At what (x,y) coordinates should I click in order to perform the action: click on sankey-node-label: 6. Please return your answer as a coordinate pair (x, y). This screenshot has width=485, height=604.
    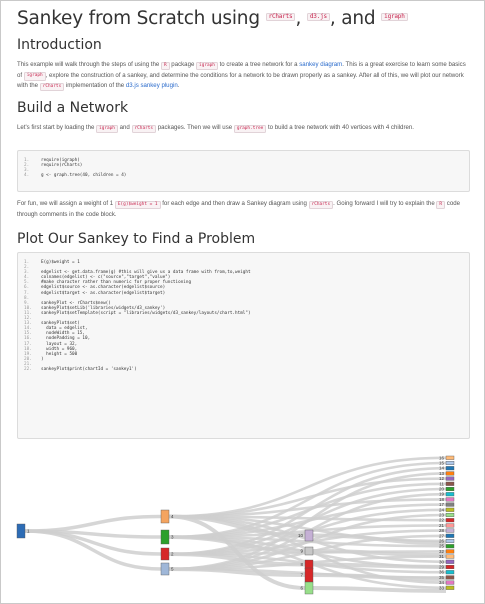
    Looking at the image, I should click on (301, 588).